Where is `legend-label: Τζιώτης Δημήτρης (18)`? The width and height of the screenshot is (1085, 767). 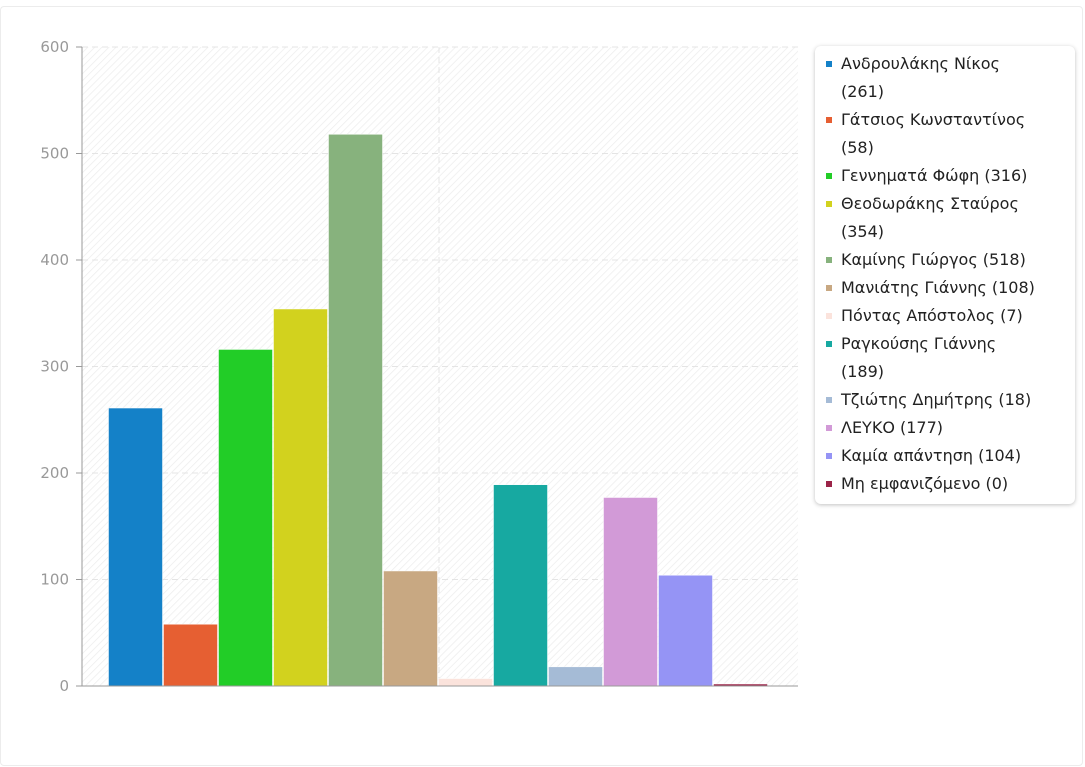 legend-label: Τζιώτης Δημήτρης (18) is located at coordinates (936, 399).